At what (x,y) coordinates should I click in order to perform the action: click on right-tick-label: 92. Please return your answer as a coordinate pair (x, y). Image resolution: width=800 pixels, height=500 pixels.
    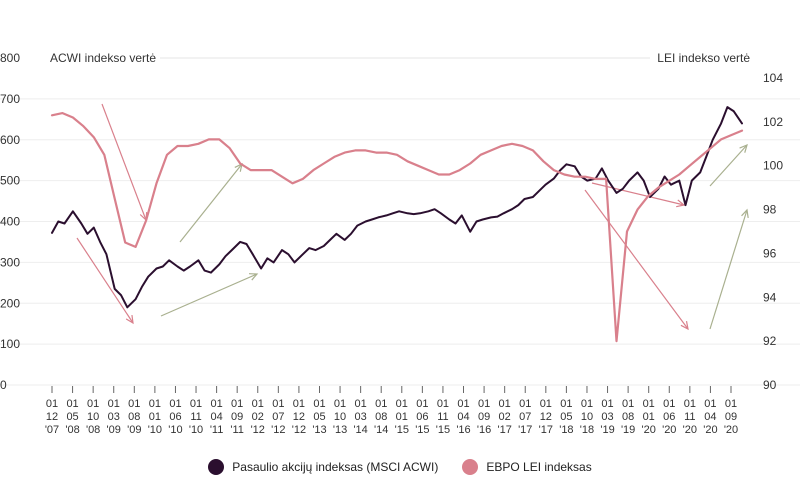
    Looking at the image, I should click on (770, 341).